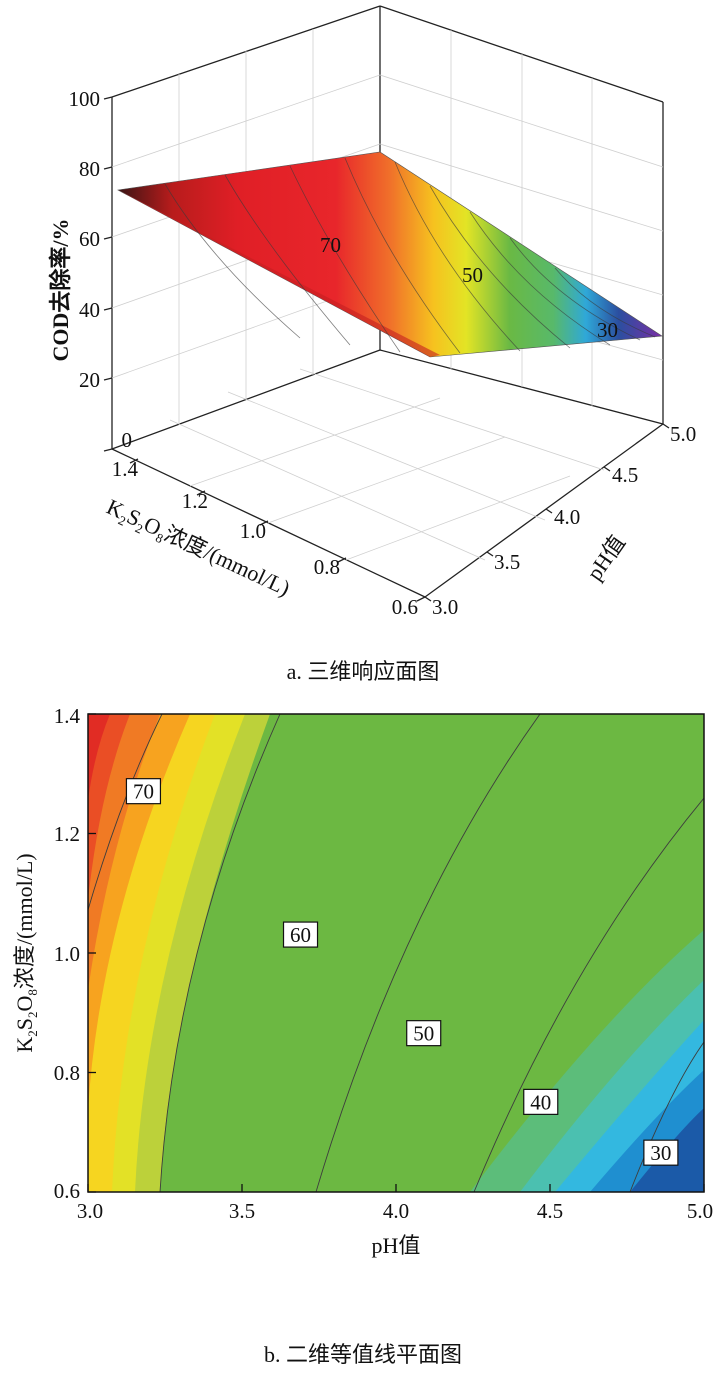  What do you see at coordinates (67, 834) in the screenshot?
I see `y-tick-label: 1.2` at bounding box center [67, 834].